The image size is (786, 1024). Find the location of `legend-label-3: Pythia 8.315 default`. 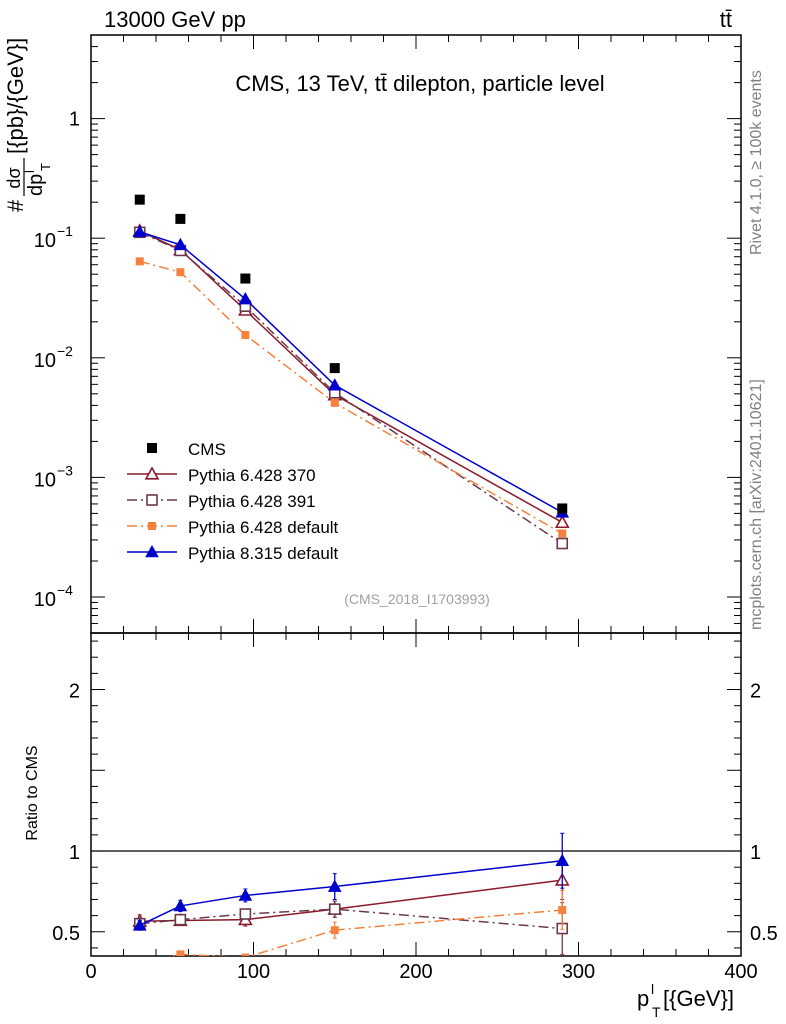

legend-label-3: Pythia 8.315 default is located at coordinates (263, 553).